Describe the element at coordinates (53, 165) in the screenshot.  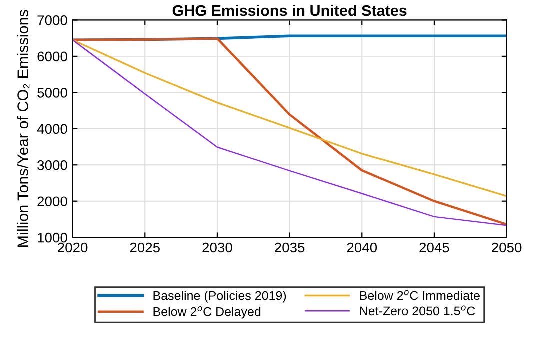
I see `y-tick-label: 3000` at that location.